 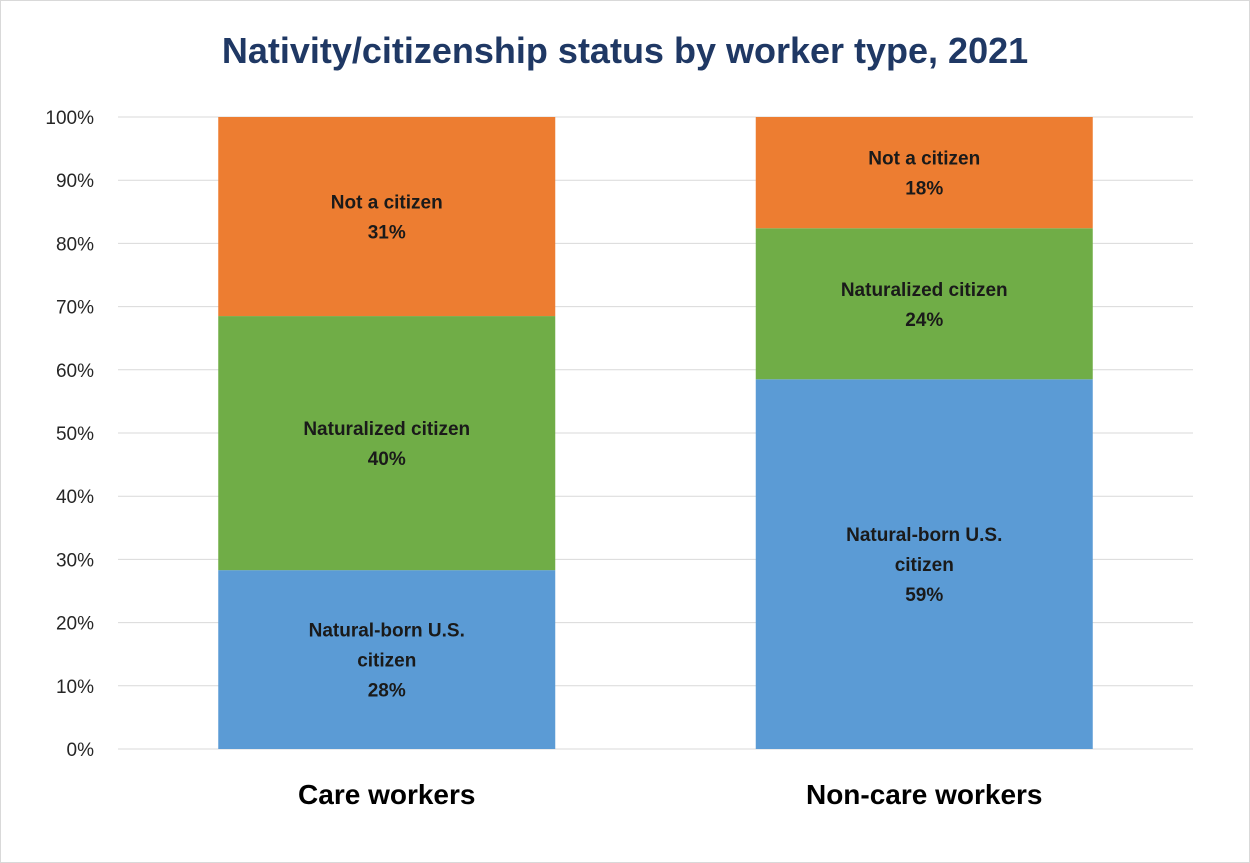 What do you see at coordinates (75, 434) in the screenshot?
I see `y-tick-label: 50%` at bounding box center [75, 434].